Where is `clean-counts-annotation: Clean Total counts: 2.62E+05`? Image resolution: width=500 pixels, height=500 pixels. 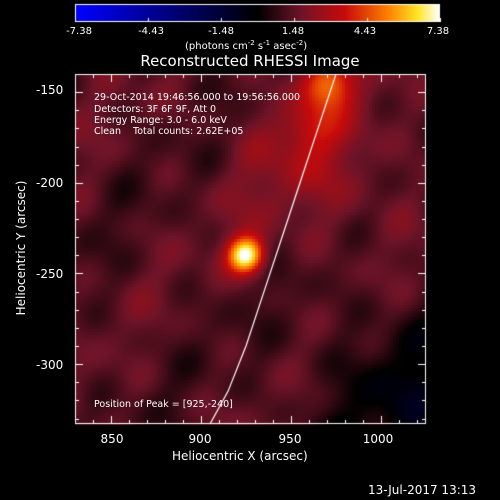
clean-counts-annotation: Clean Total counts: 2.62E+05 is located at coordinates (169, 131).